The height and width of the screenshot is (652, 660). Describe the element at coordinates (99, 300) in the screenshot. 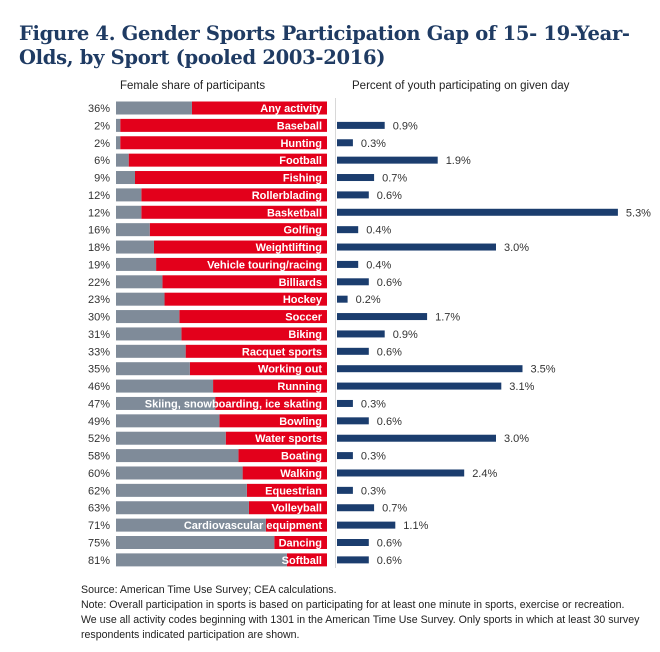

I see `female-share-label: 23%` at that location.